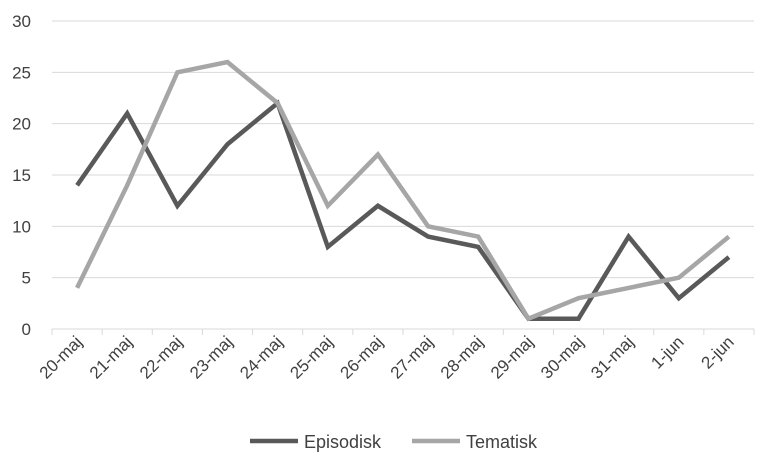  What do you see at coordinates (612, 357) in the screenshot?
I see `x-tick-label: 31-maj` at bounding box center [612, 357].